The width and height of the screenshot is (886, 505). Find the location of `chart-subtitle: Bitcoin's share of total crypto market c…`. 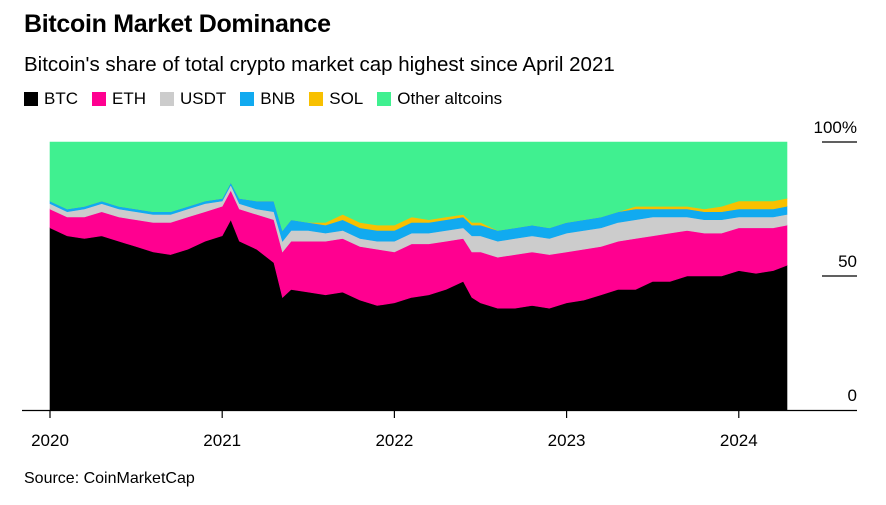

chart-subtitle: Bitcoin's share of total crypto market c… is located at coordinates (319, 64).